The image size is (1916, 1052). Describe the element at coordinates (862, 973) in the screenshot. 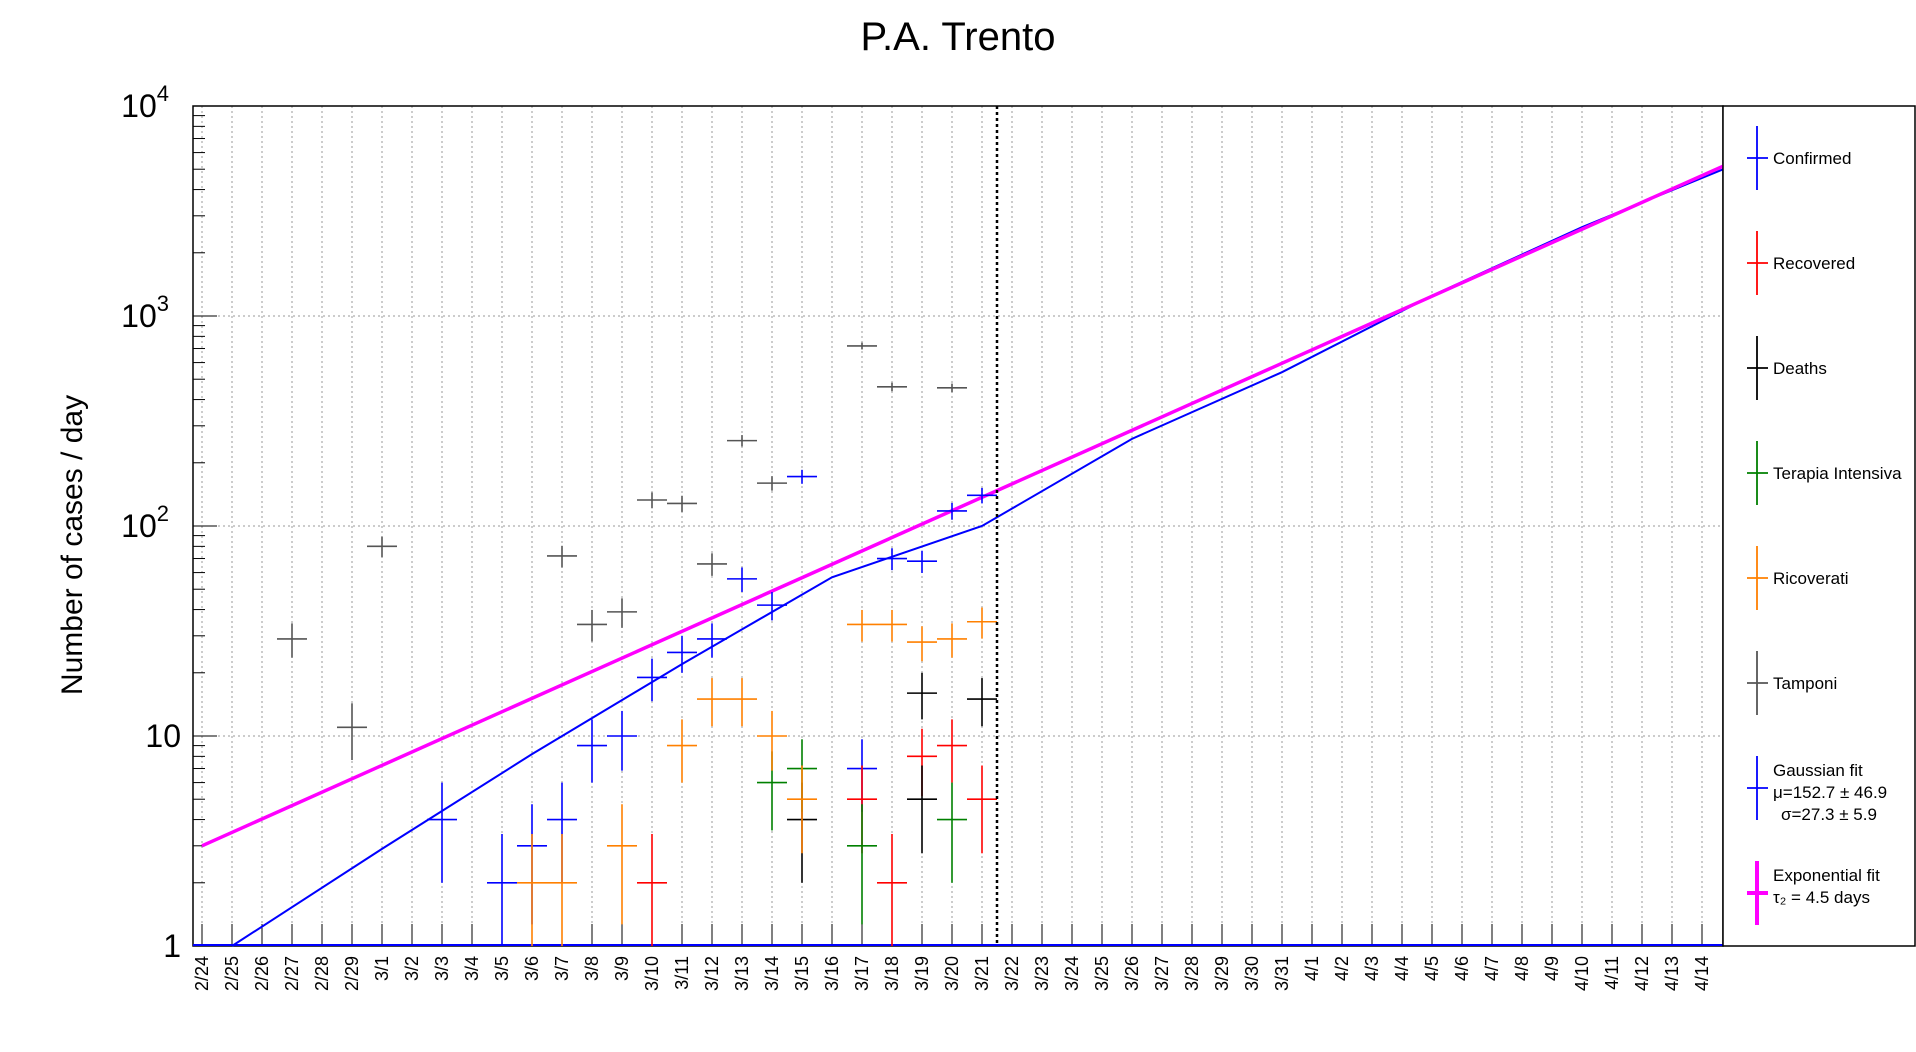

I see `x-tick-label: 3/17` at that location.